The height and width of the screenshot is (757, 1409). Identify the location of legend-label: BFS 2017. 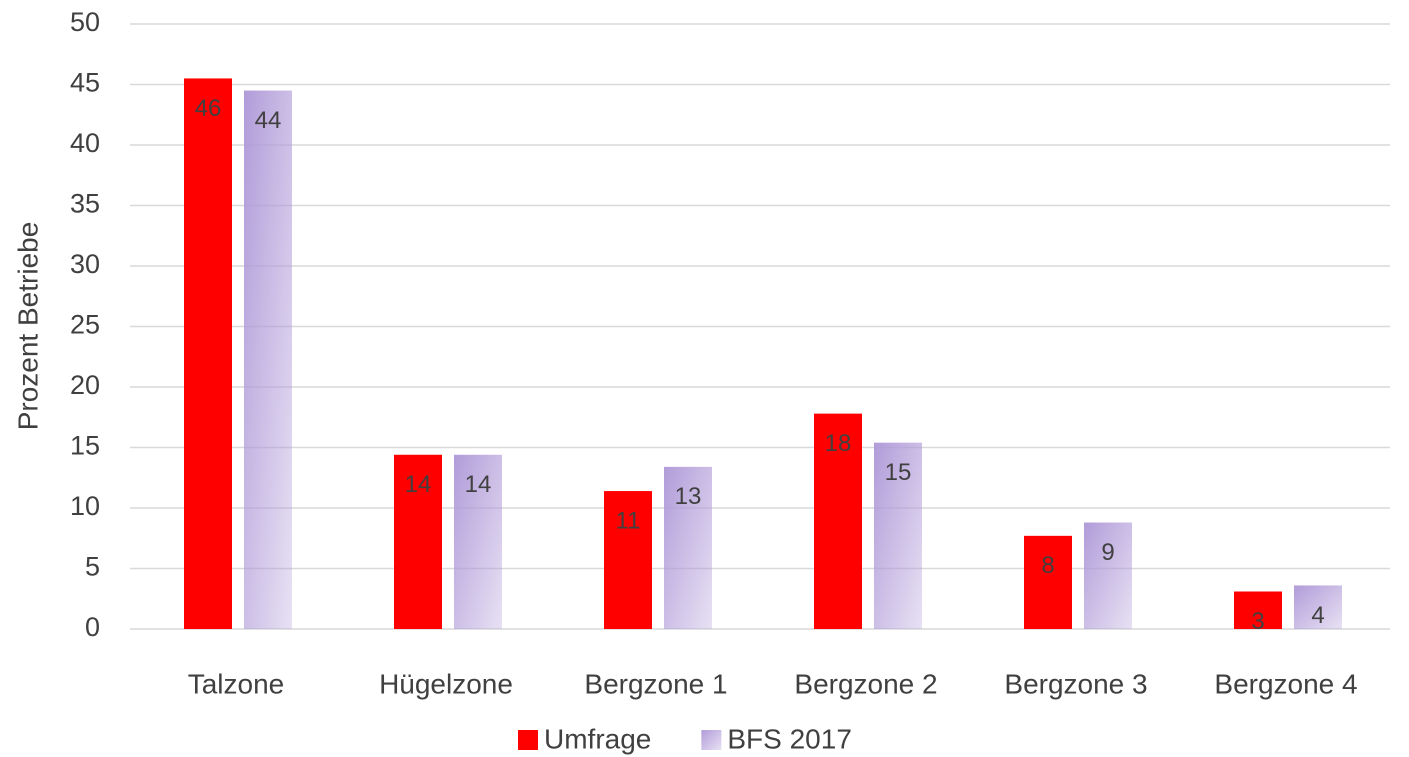
(789, 738).